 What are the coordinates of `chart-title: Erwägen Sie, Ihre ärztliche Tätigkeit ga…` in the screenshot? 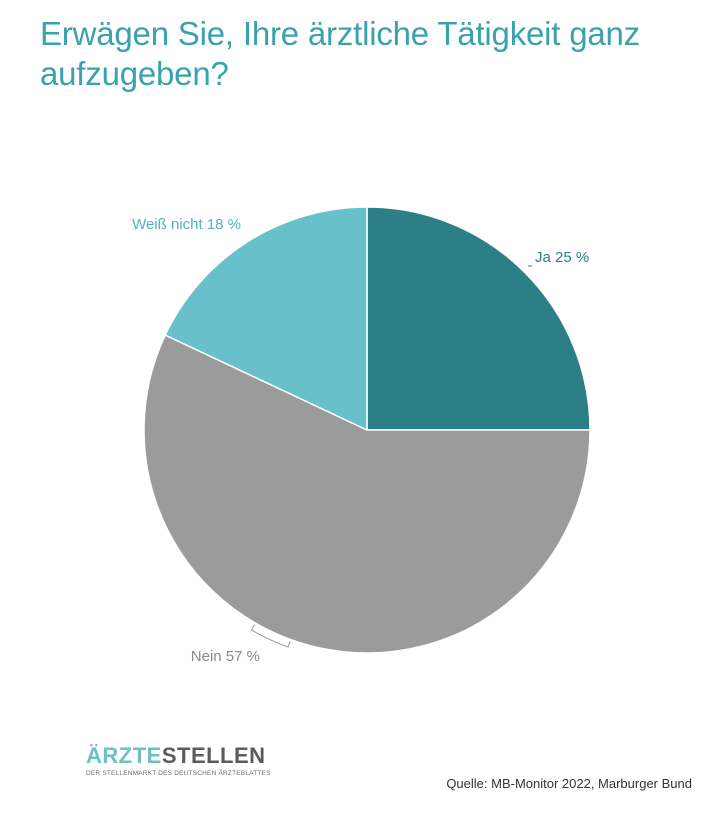 It's located at (340, 53).